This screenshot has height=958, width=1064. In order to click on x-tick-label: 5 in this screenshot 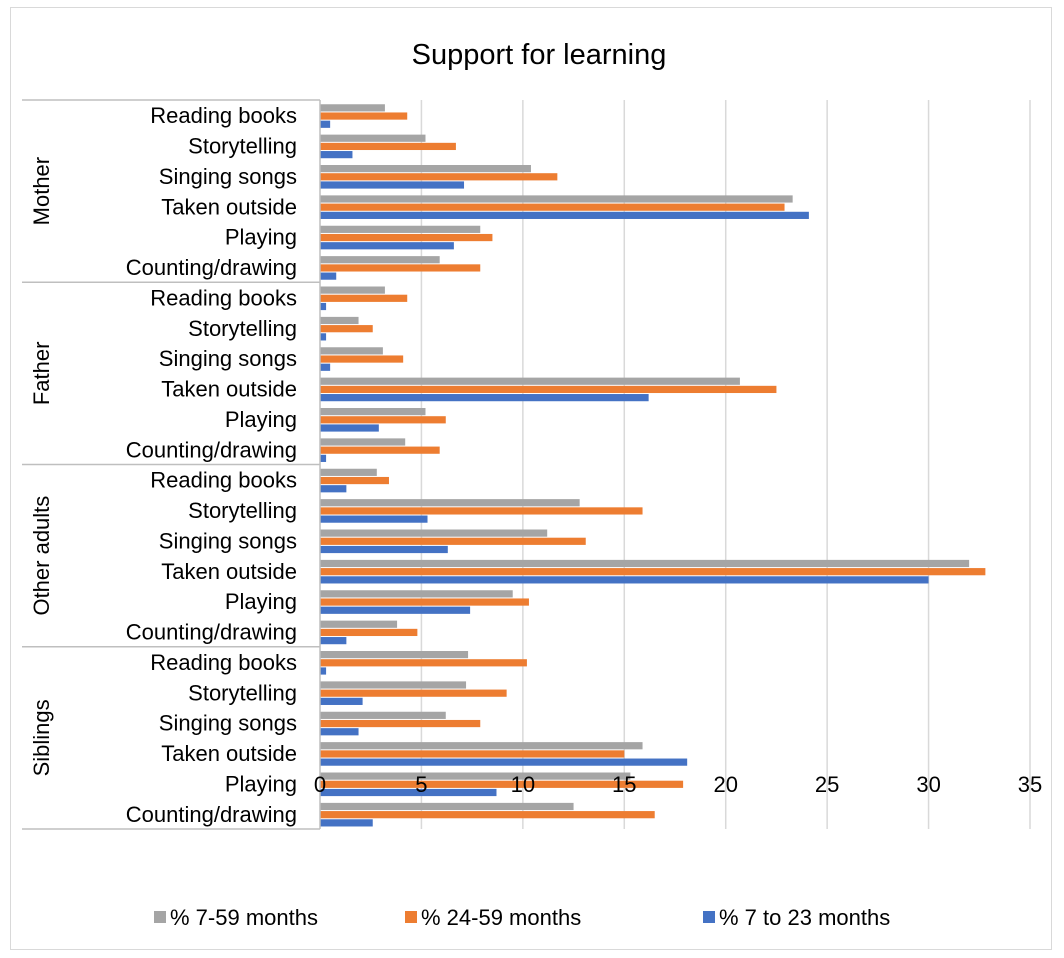, I will do `click(421, 784)`.